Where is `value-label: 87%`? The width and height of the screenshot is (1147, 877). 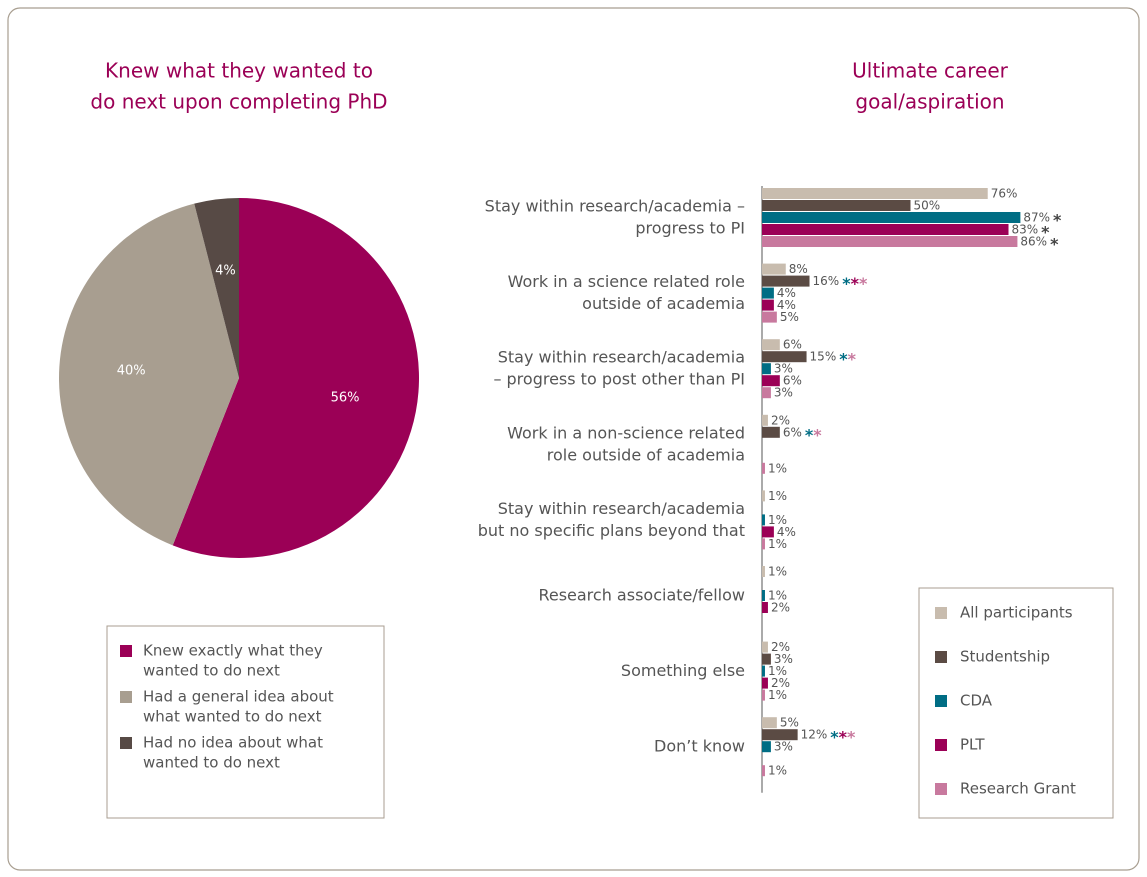
value-label: 87% is located at coordinates (1036, 218).